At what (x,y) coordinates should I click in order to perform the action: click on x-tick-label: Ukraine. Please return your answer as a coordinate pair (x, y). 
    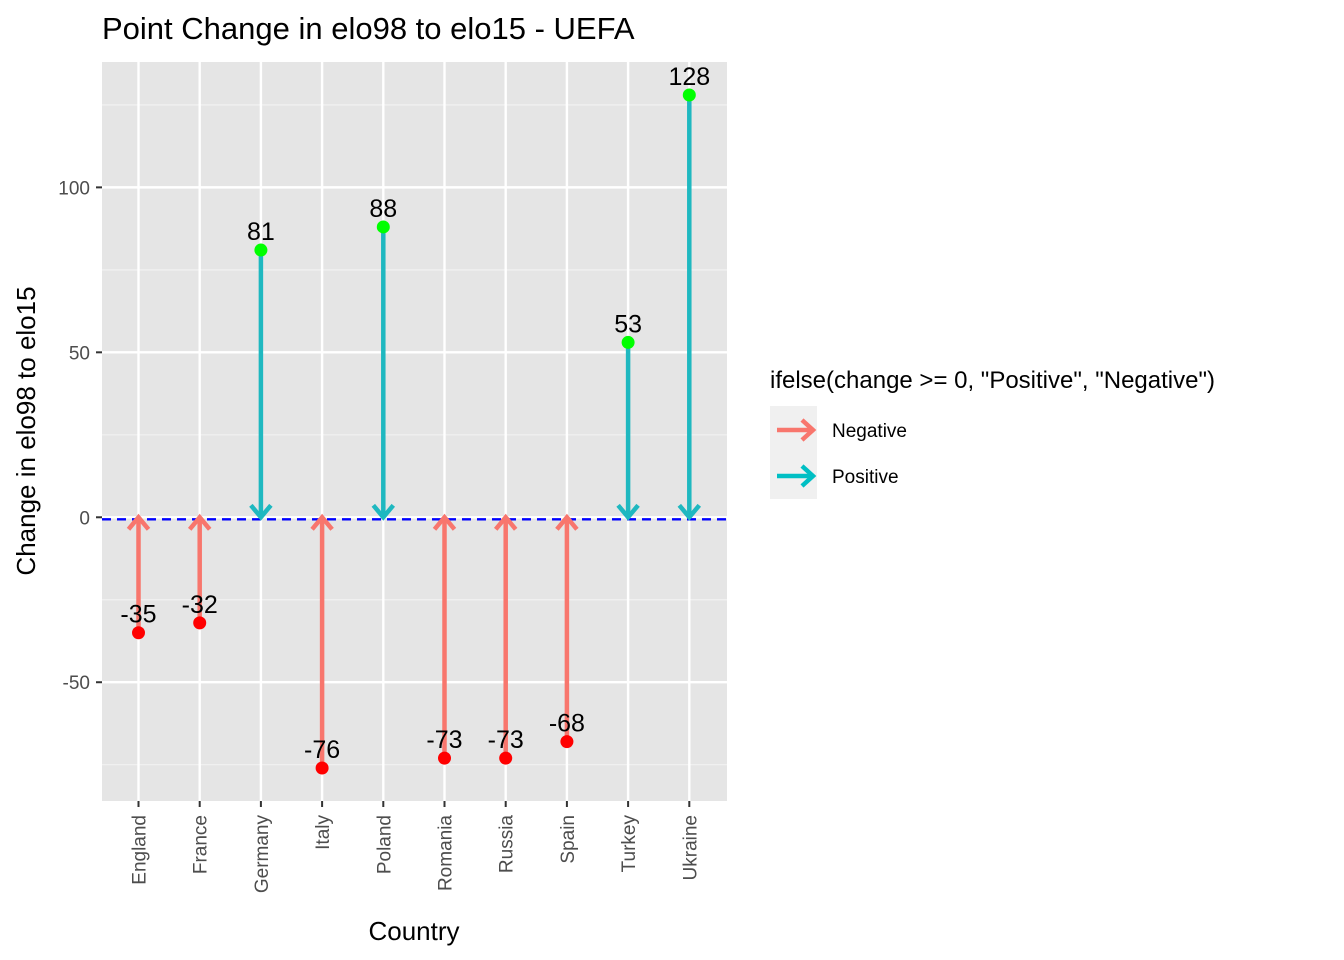
    Looking at the image, I should click on (690, 847).